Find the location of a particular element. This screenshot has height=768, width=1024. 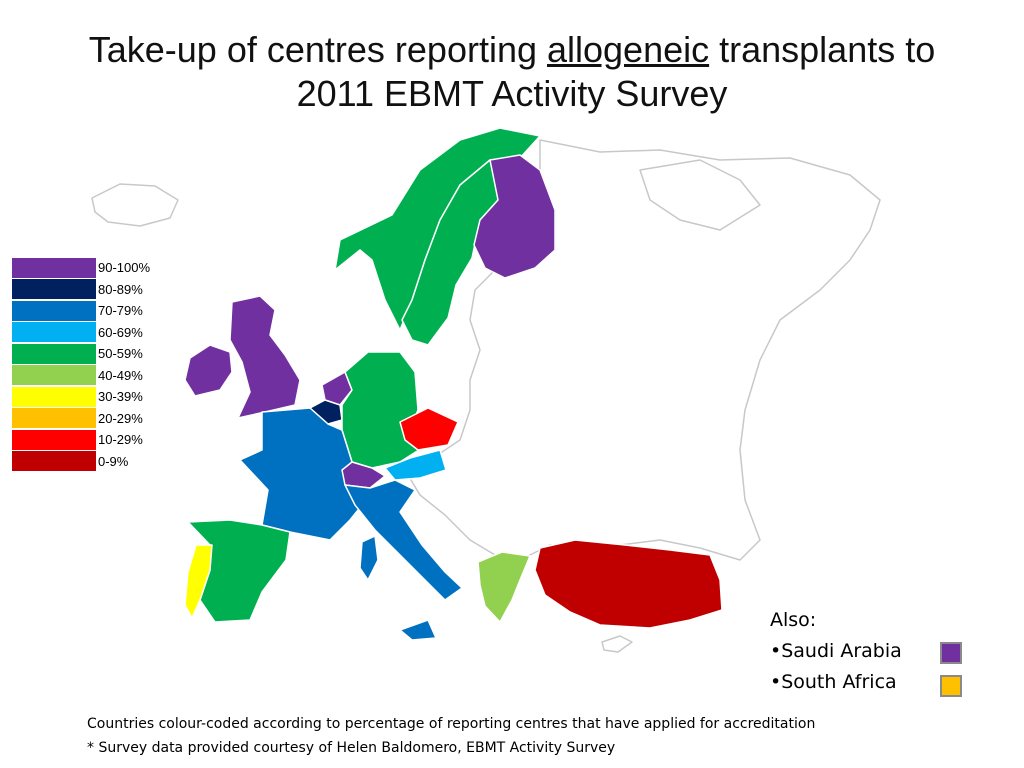

country-portugal is located at coordinates (198, 581).